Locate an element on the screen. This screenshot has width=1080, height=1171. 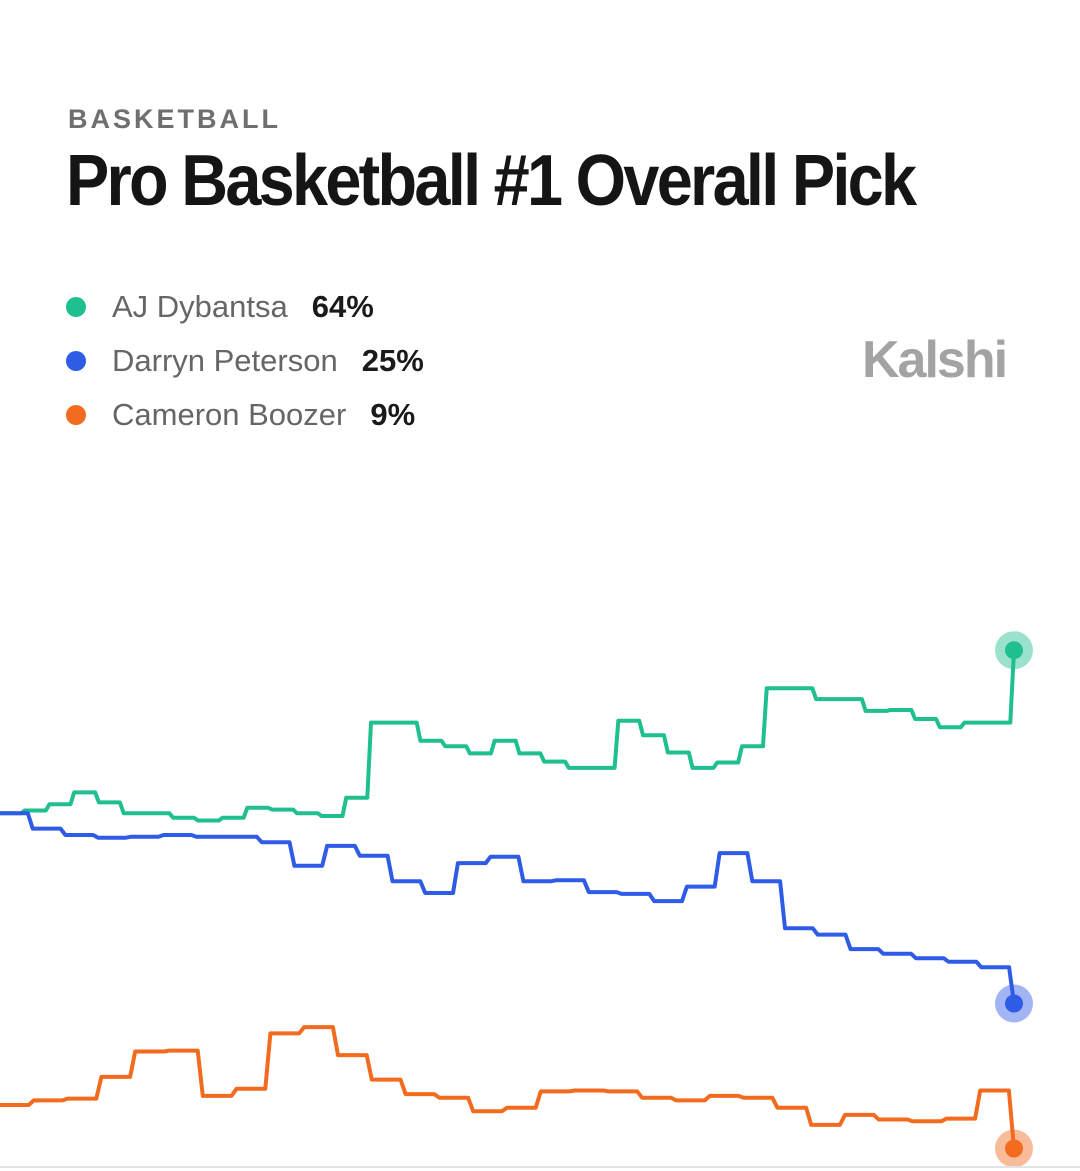
legend-item-cameron-boozer: Cameron Boozer 9% is located at coordinates (245, 415).